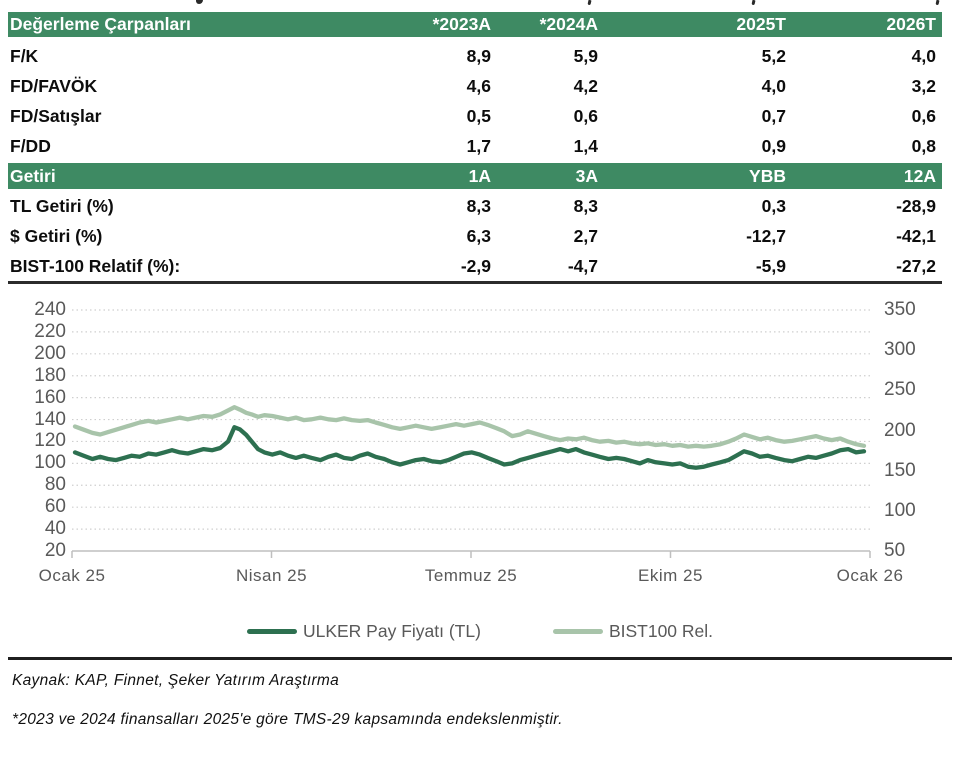 This screenshot has height=764, width=960. Describe the element at coordinates (911, 24) in the screenshot. I see `column-header: 2026T` at that location.